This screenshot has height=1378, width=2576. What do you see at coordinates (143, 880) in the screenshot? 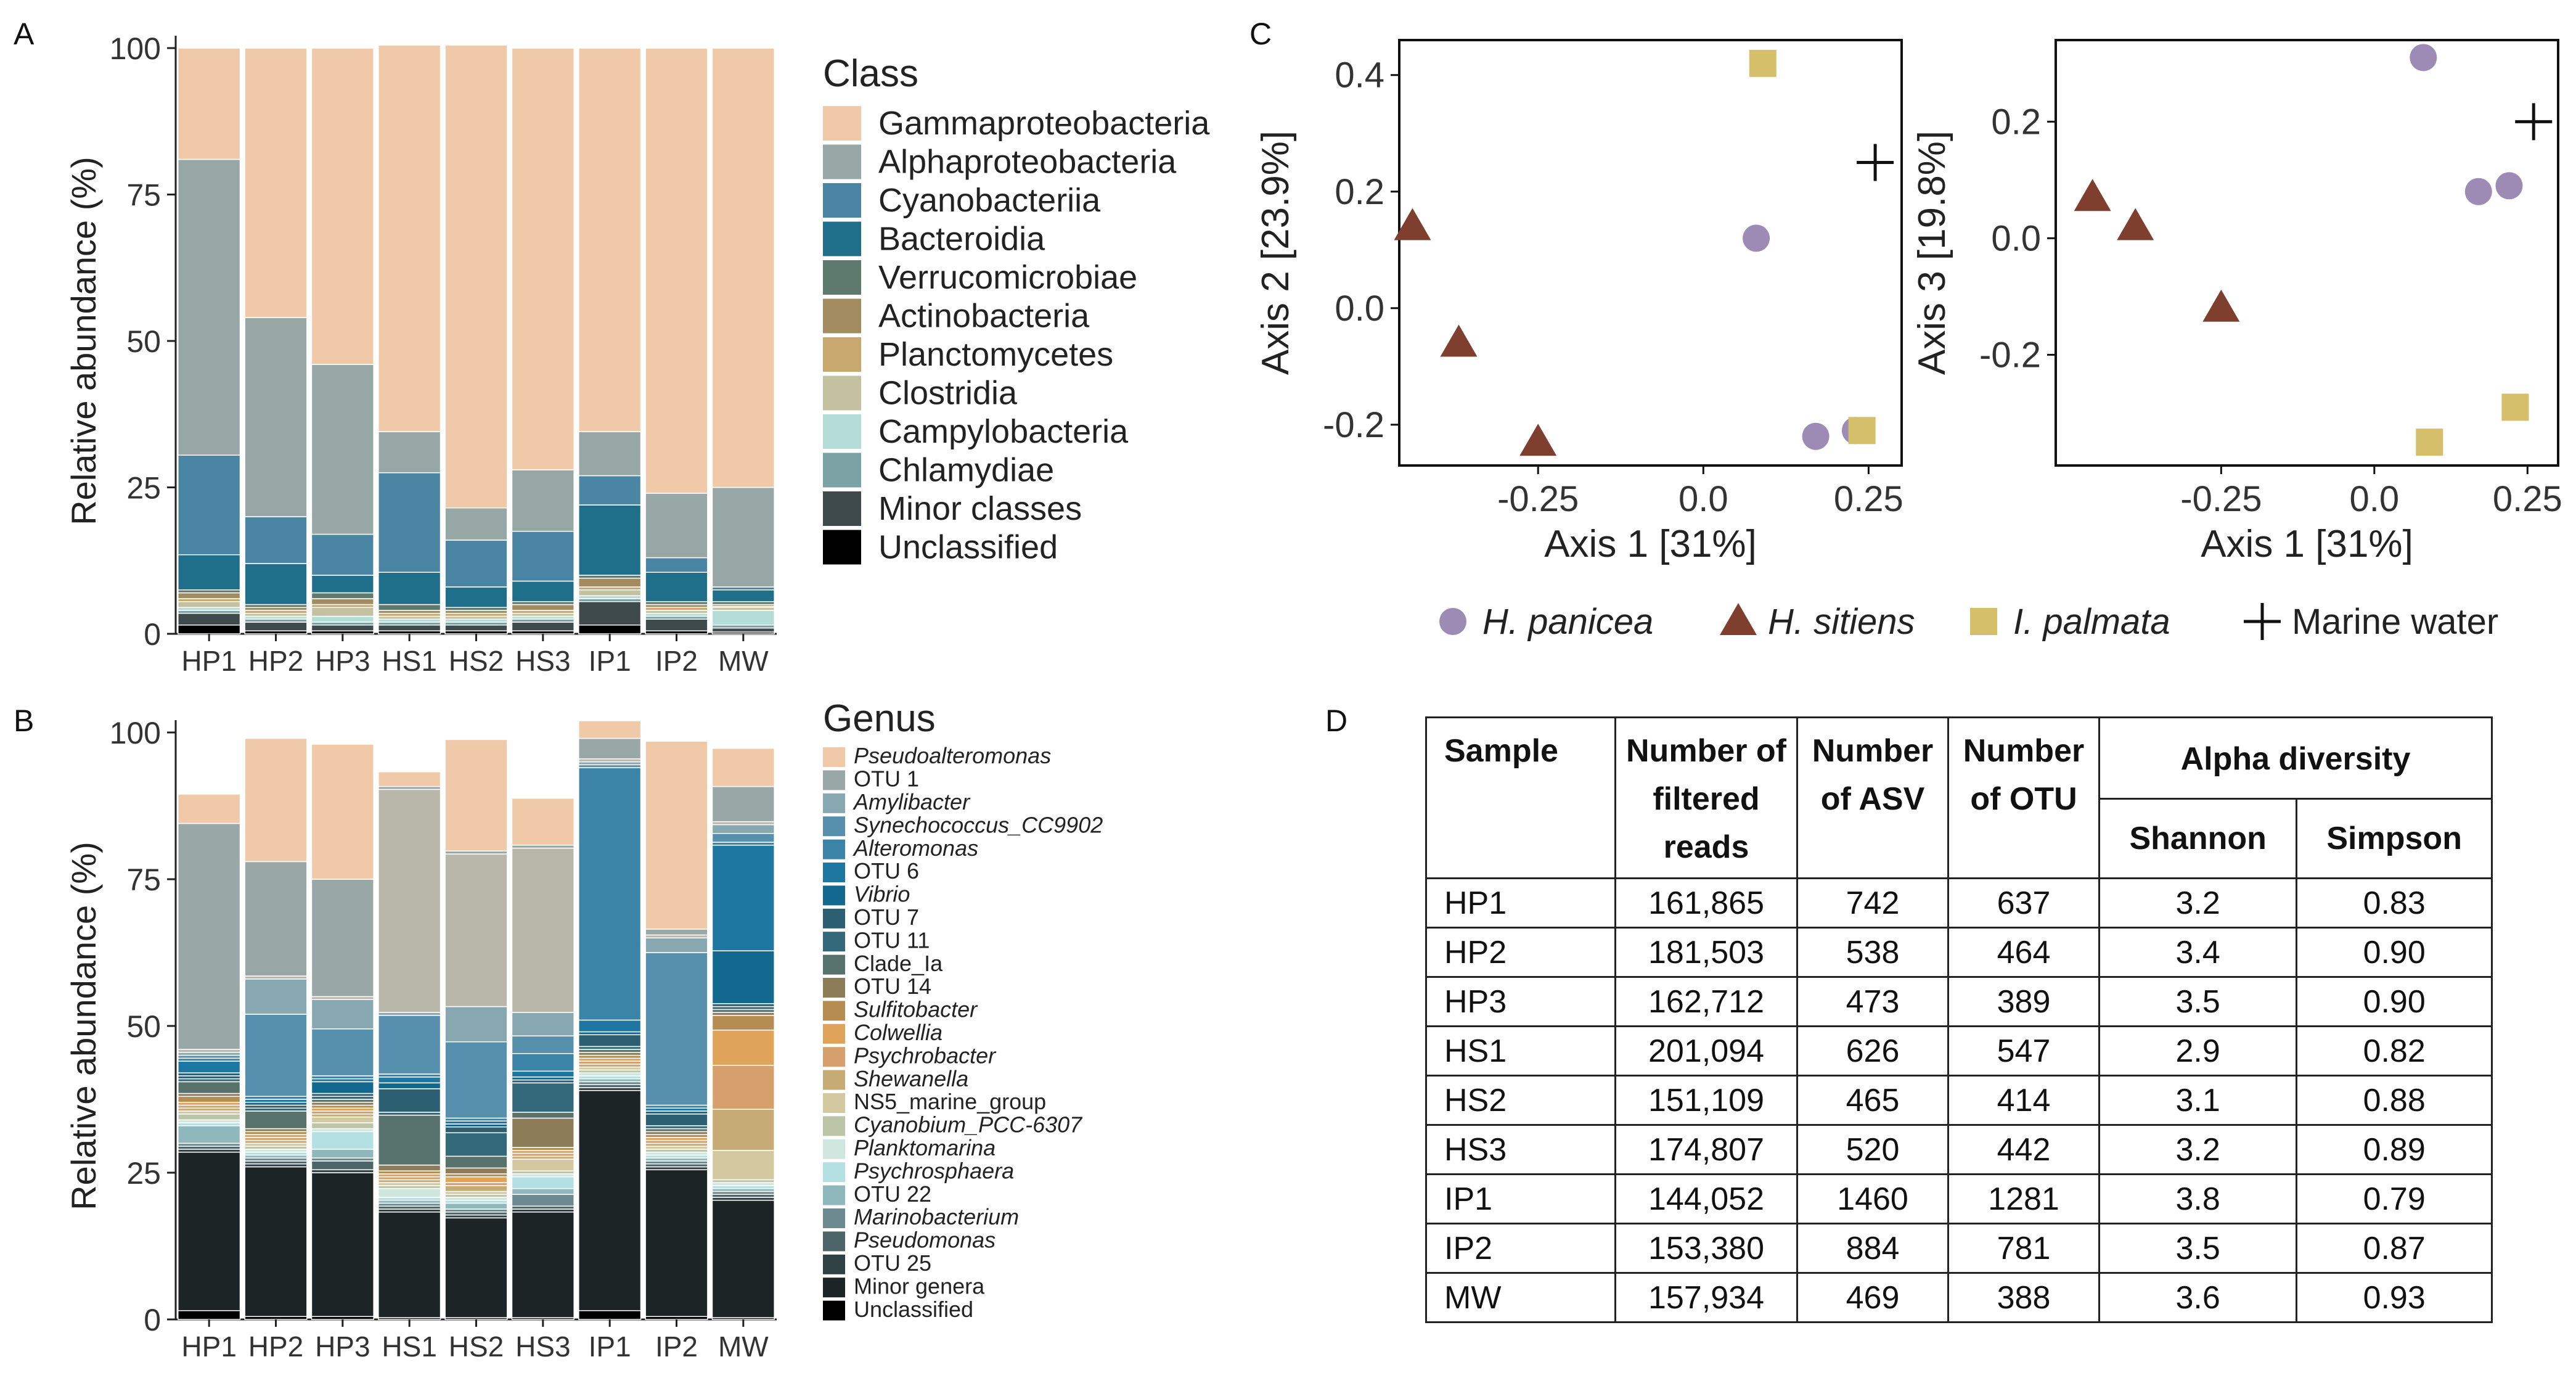
I see `y-tick-label: 75` at bounding box center [143, 880].